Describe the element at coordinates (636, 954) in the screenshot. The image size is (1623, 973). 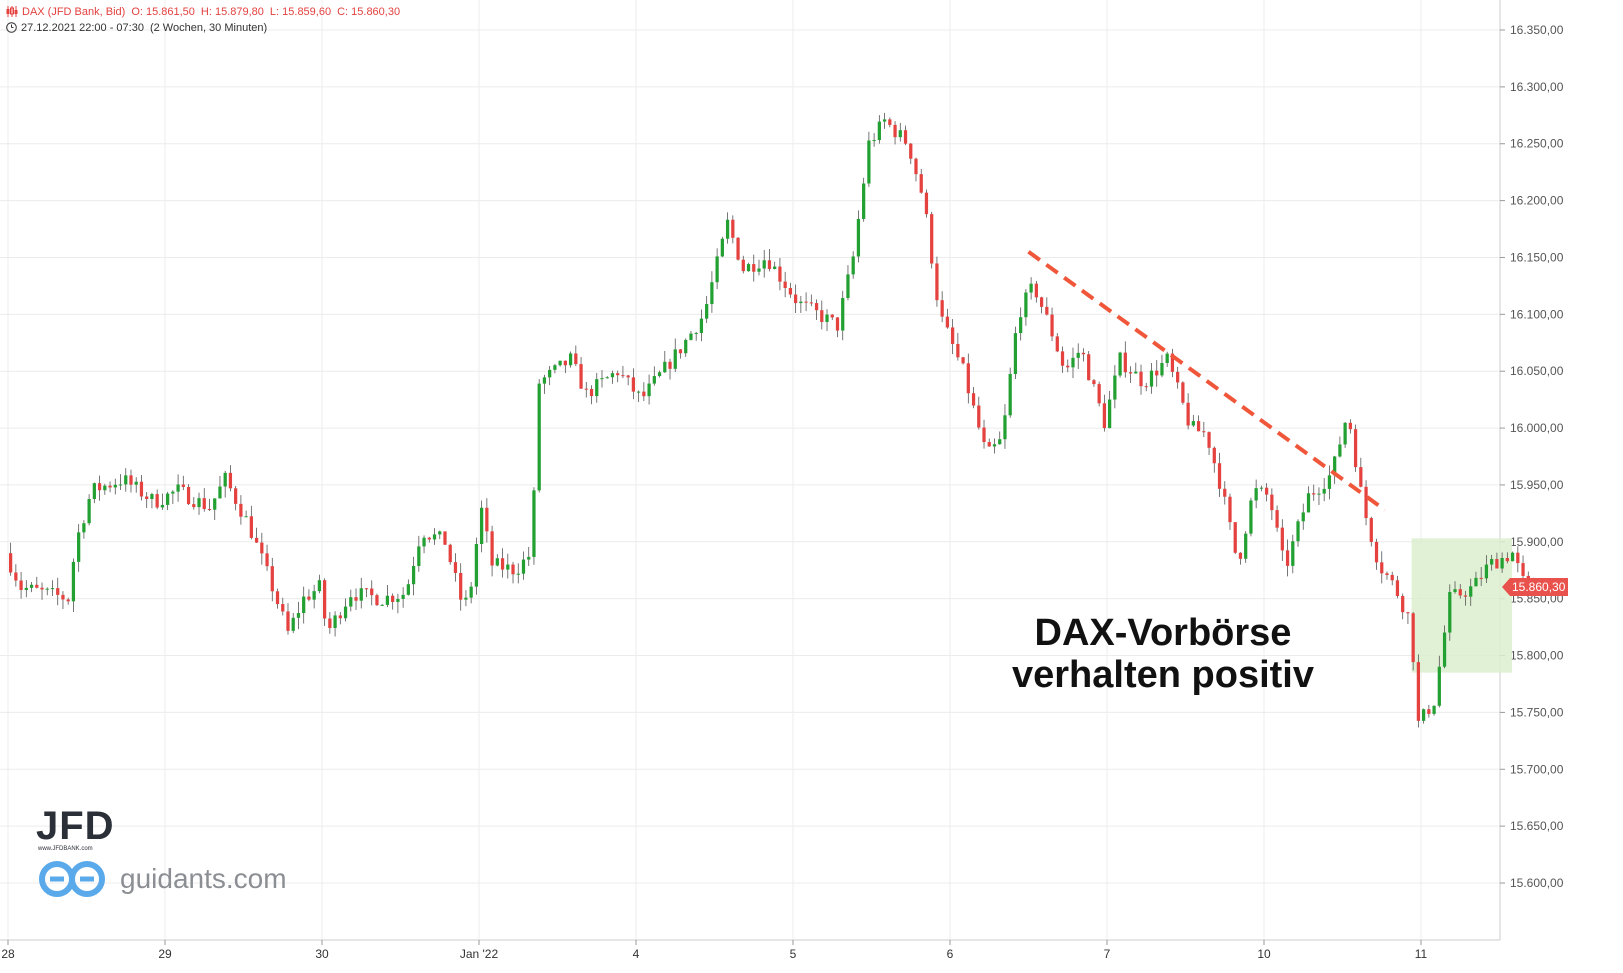
I see `x-tick-label: 4` at that location.